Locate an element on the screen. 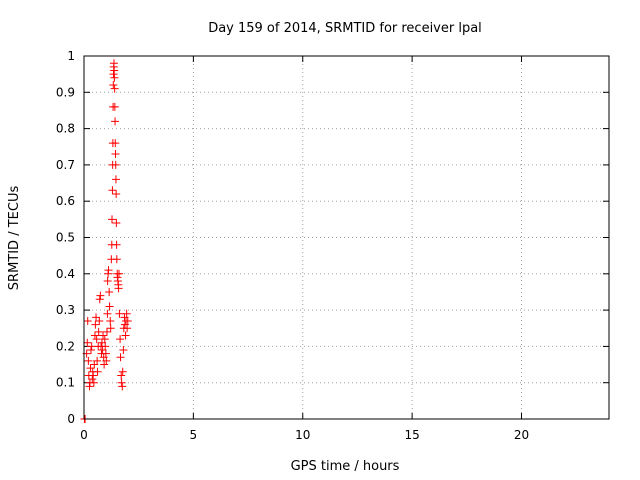  x-axis-label: GPS time / hours is located at coordinates (345, 466).